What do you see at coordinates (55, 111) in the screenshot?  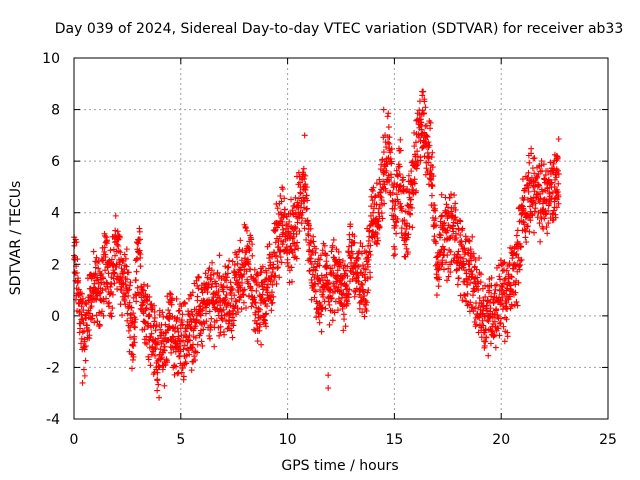 I see `y-tick-label: 8` at bounding box center [55, 111].